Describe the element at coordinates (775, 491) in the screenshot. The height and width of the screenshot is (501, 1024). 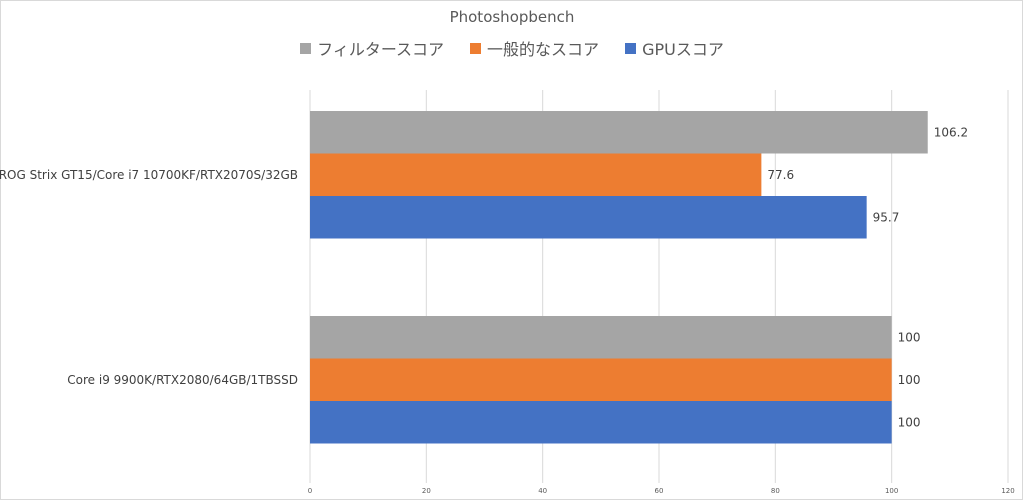
I see `x-tick-label: 80` at that location.